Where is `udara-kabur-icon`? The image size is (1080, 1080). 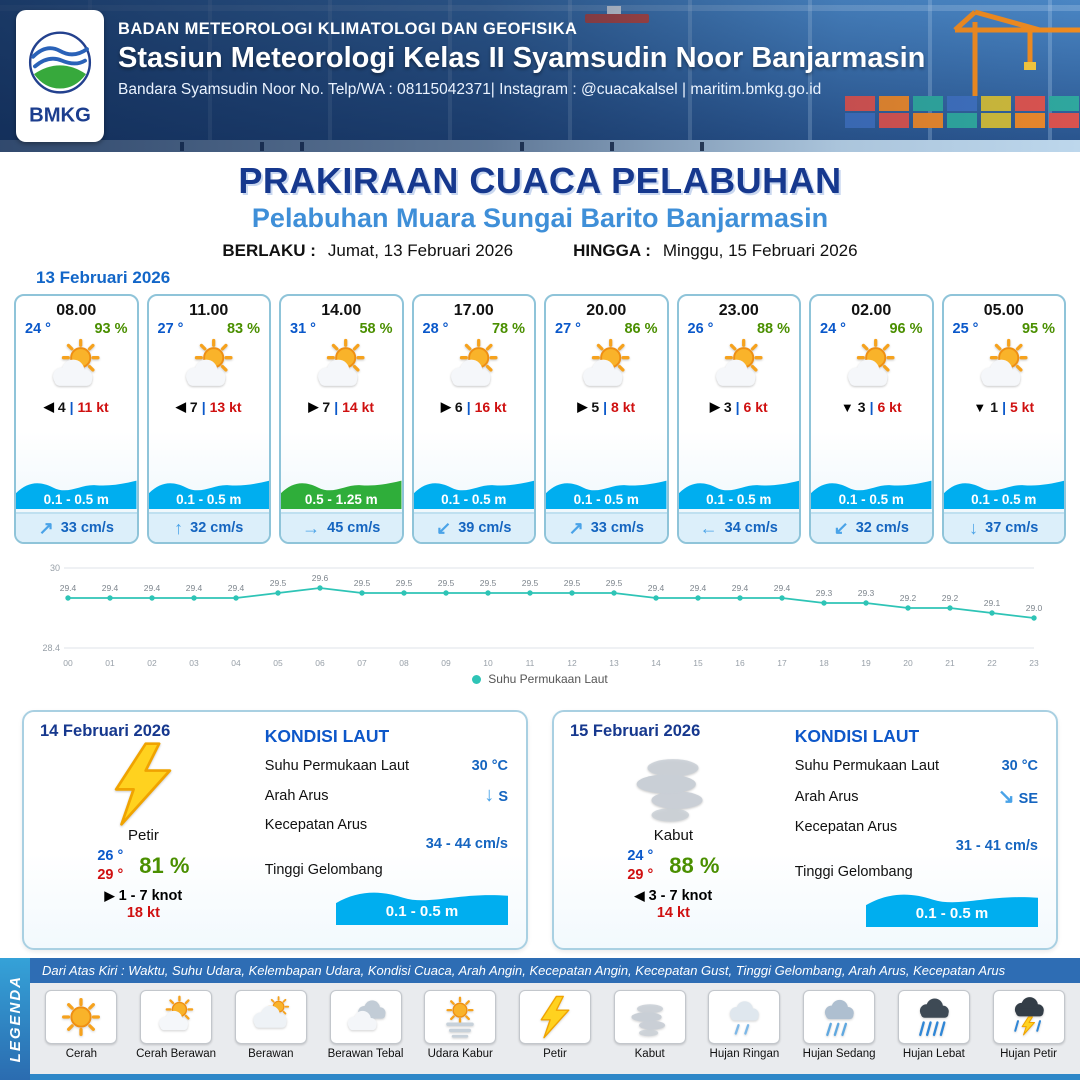
udara-kabur-icon is located at coordinates (460, 1017).